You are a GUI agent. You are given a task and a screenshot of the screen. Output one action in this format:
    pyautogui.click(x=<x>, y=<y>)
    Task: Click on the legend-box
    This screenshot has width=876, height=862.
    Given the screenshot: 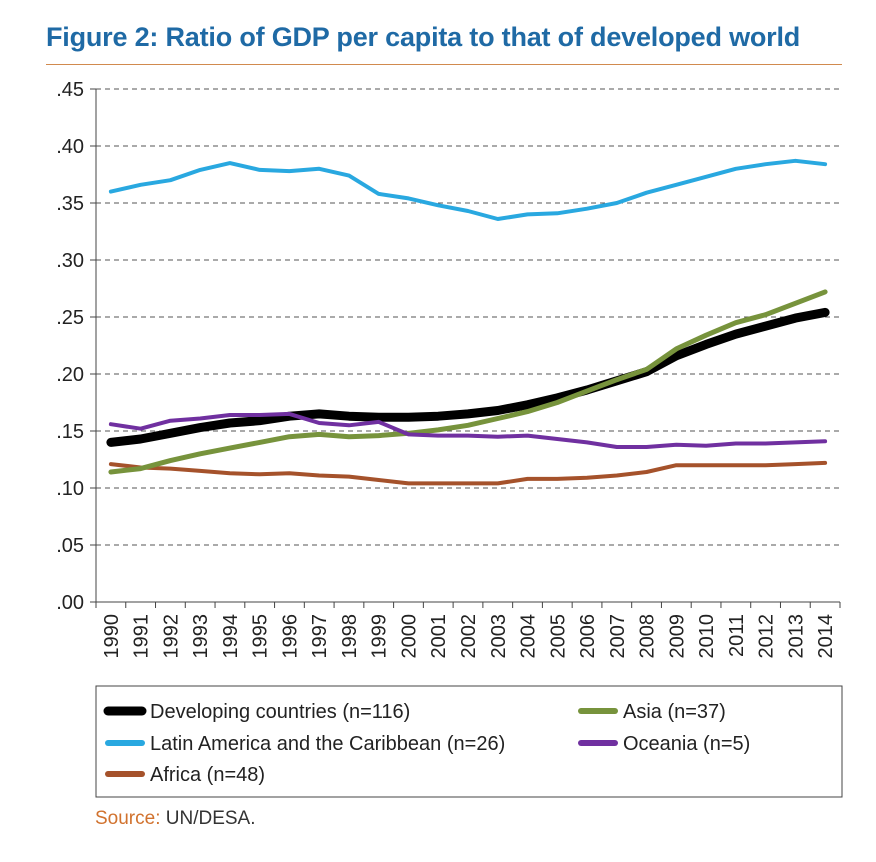 What is the action you would take?
    pyautogui.click(x=469, y=741)
    